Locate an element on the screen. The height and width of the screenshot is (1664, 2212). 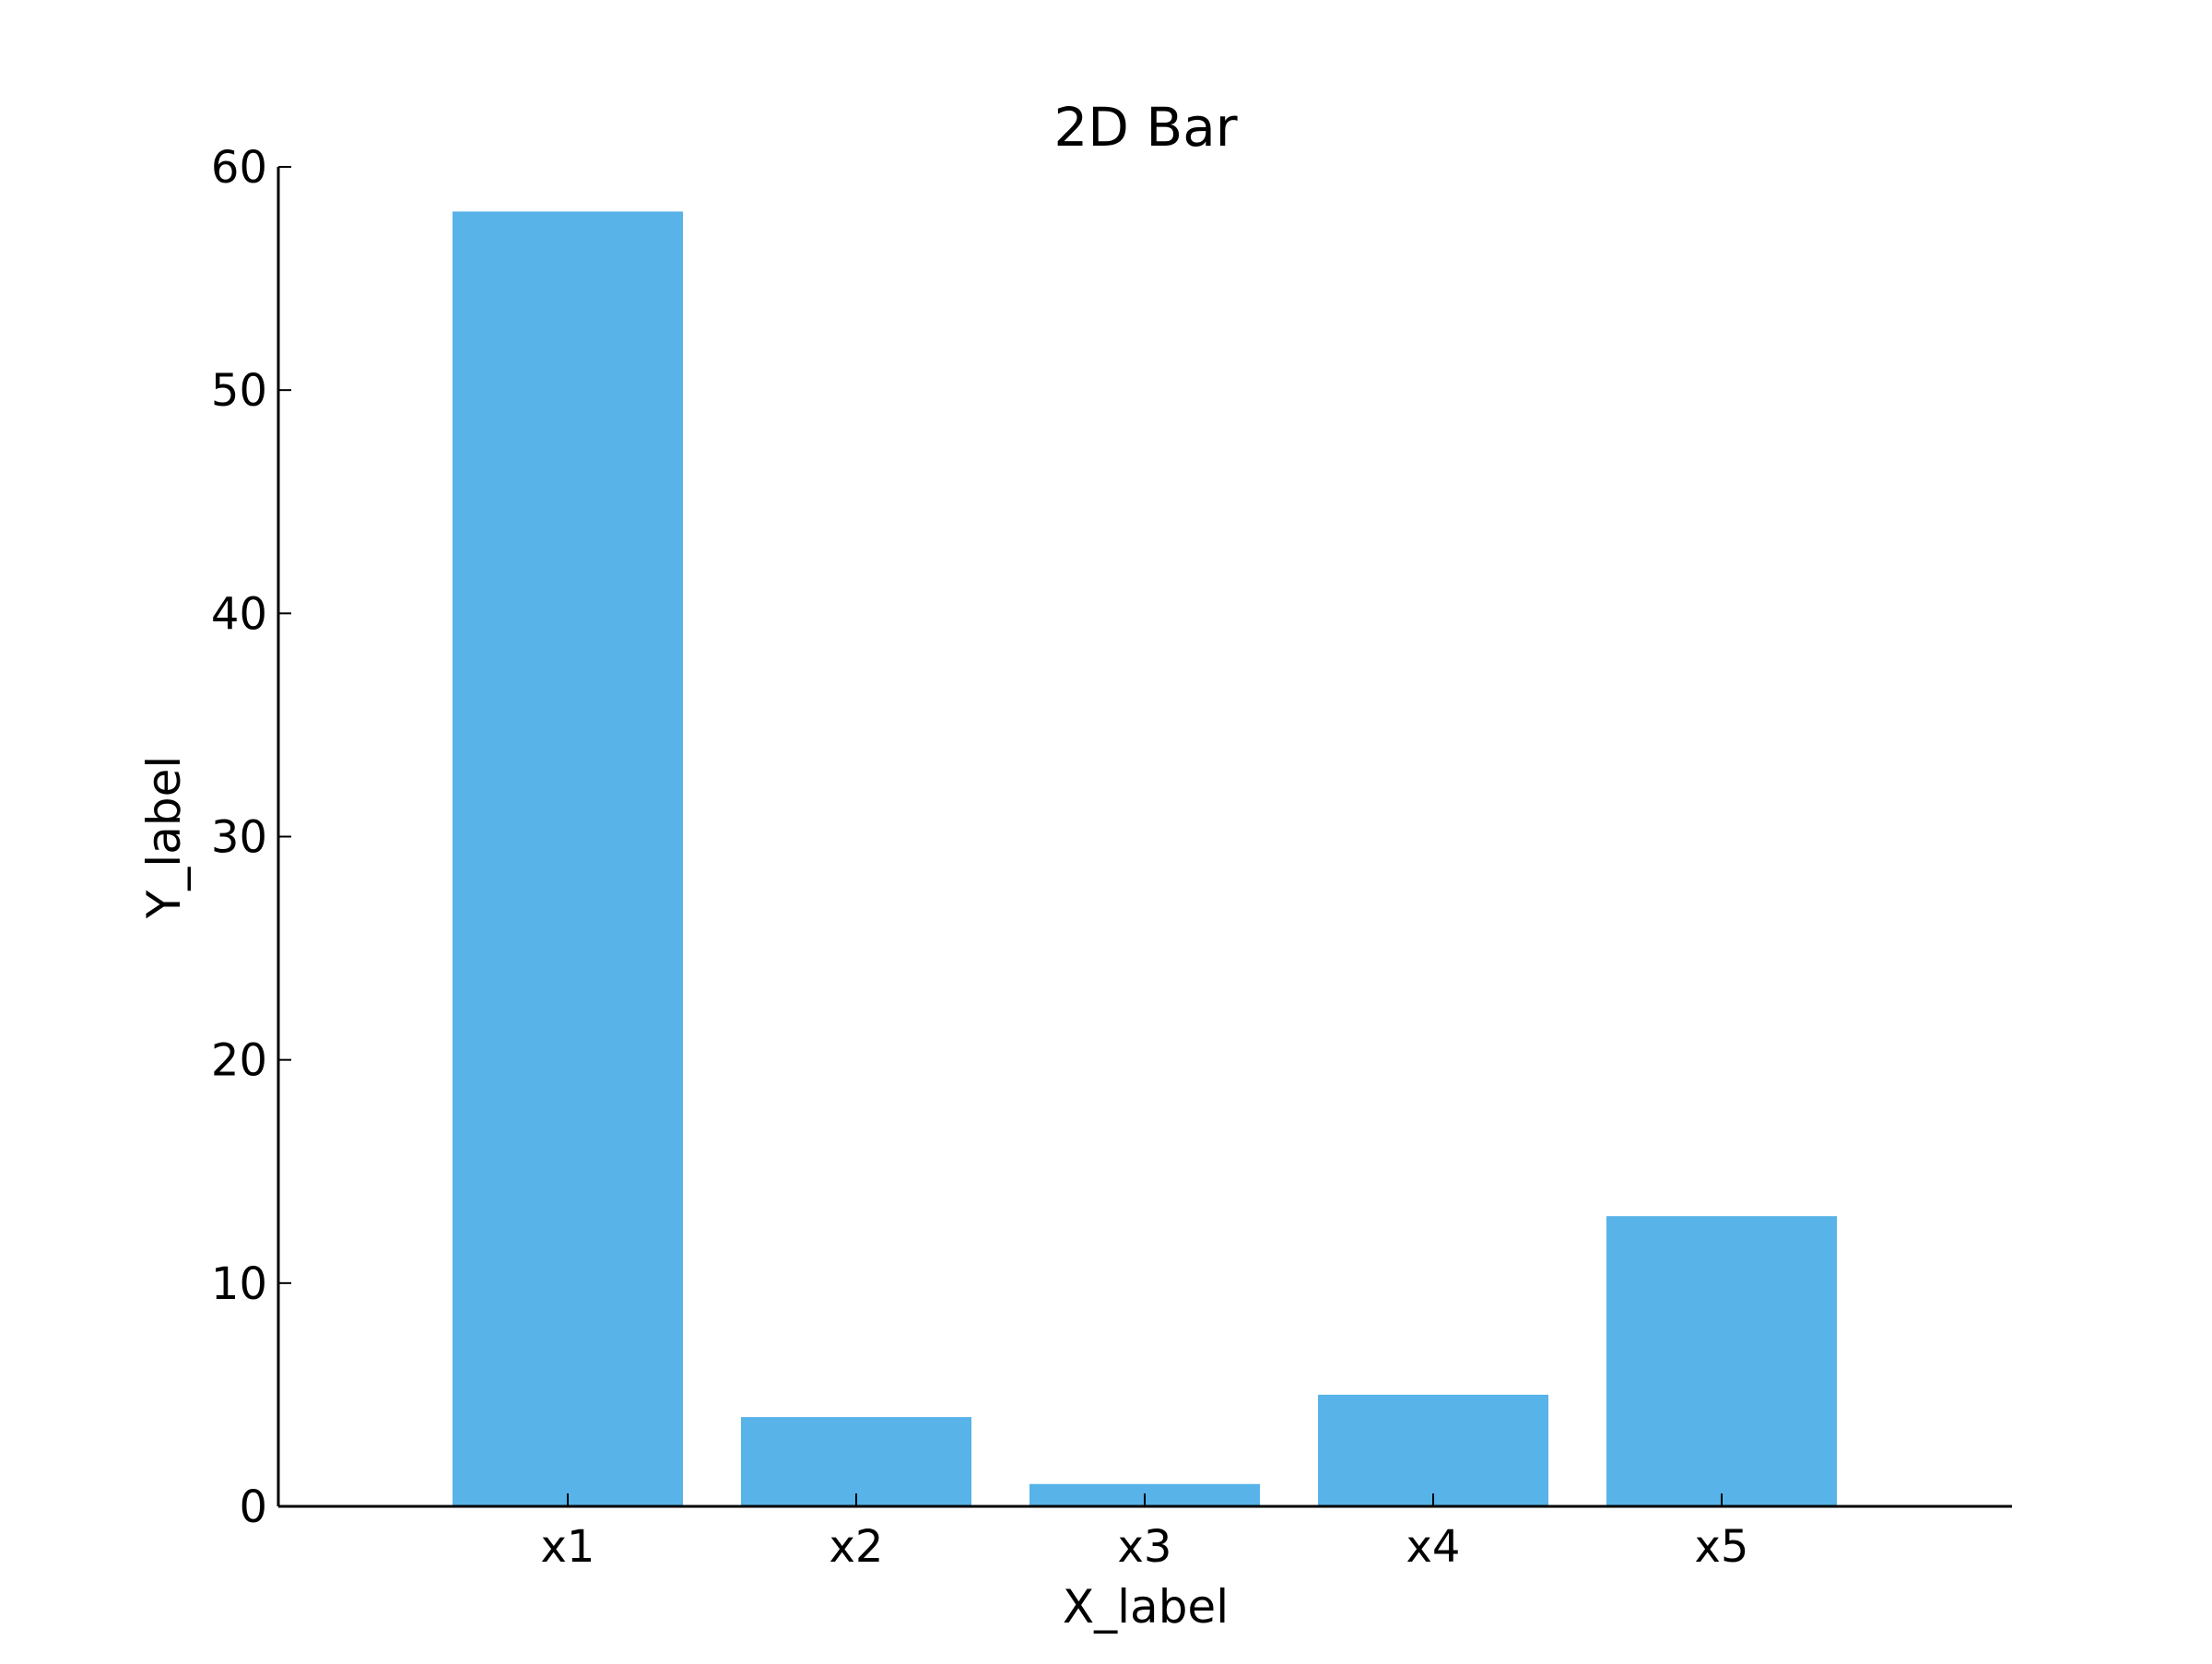
y-tick-label-20: 20 is located at coordinates (239, 1061).